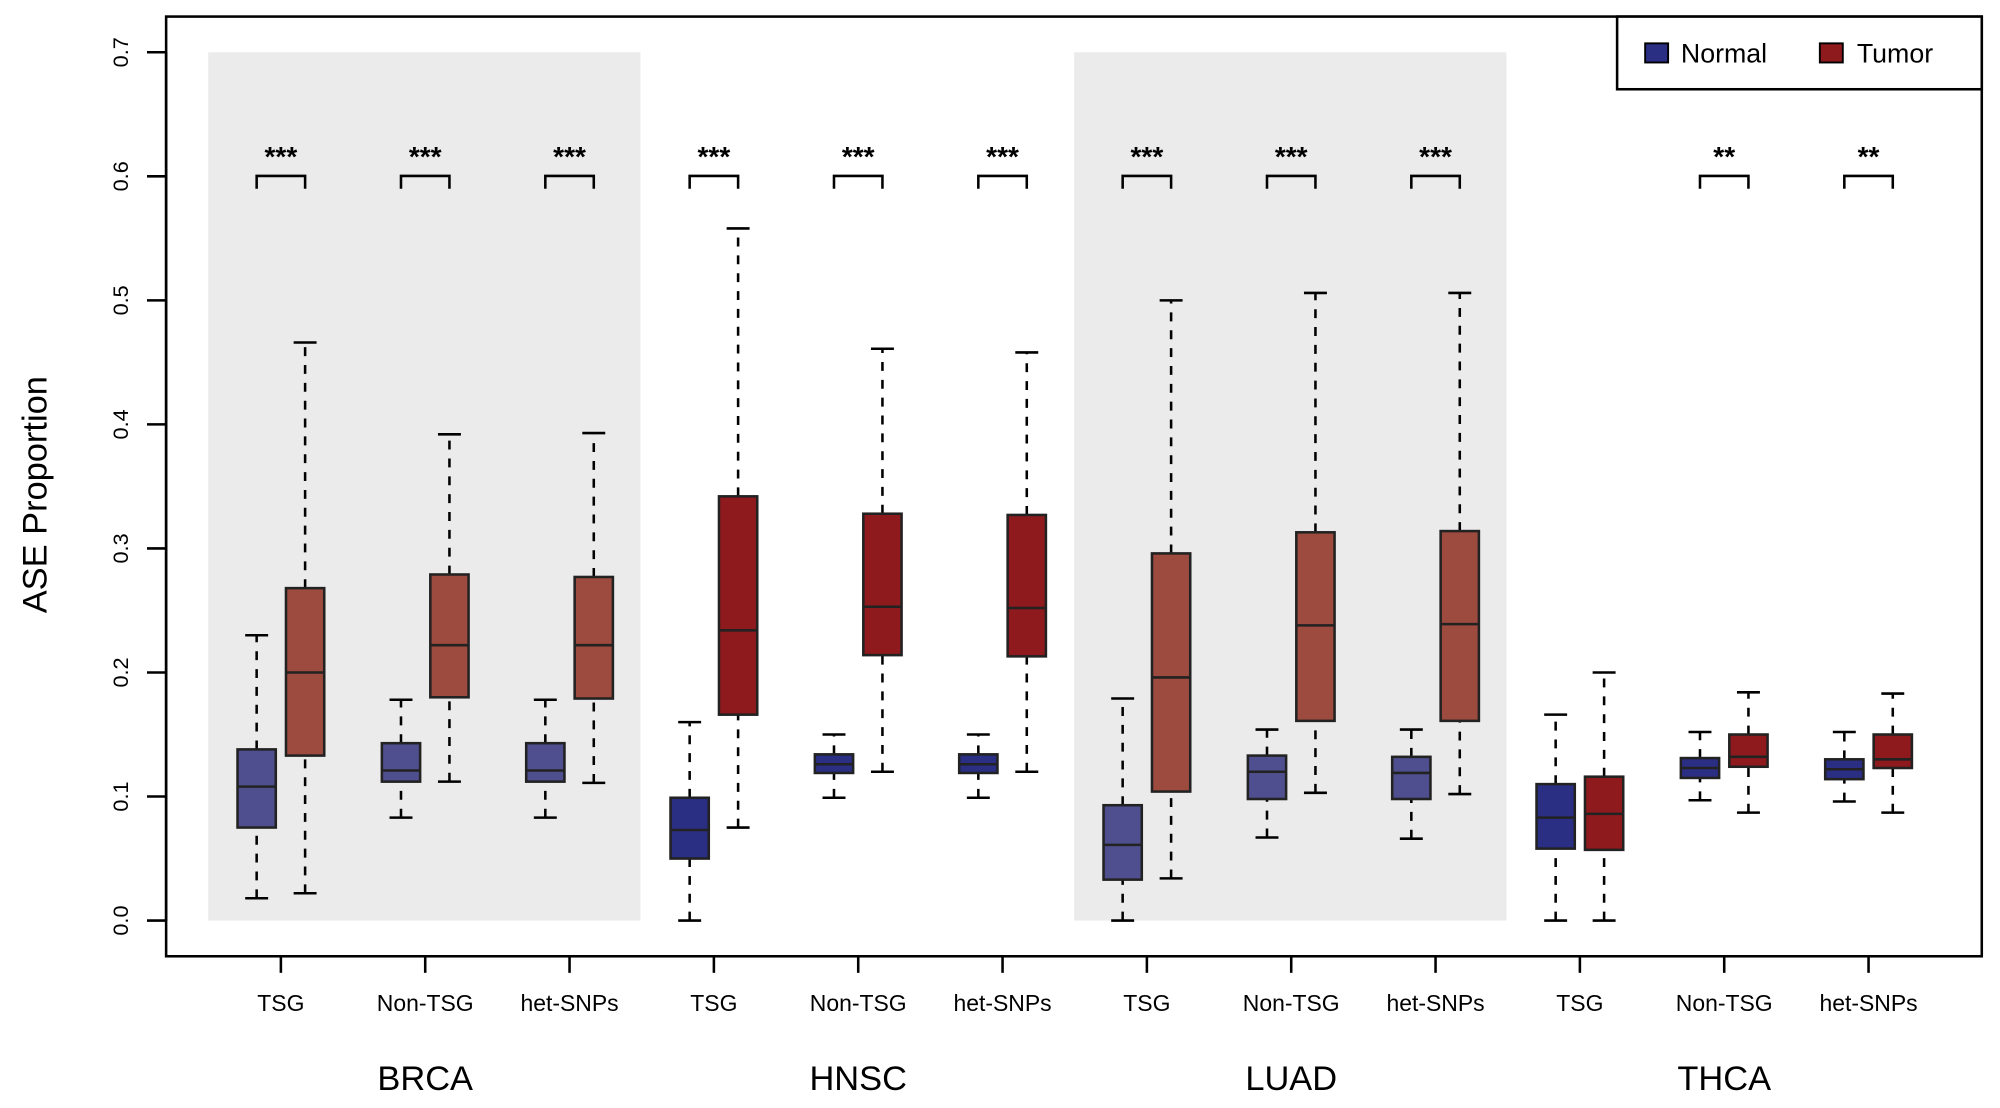  What do you see at coordinates (120, 424) in the screenshot?
I see `y-tick-label: 0.4` at bounding box center [120, 424].